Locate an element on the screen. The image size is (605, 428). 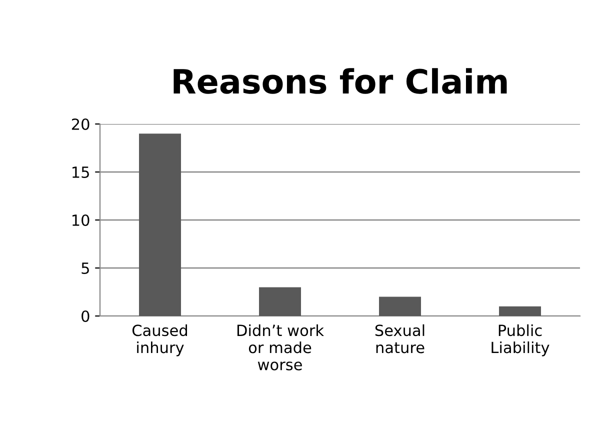
y-tick-label: 0 is located at coordinates (86, 316).